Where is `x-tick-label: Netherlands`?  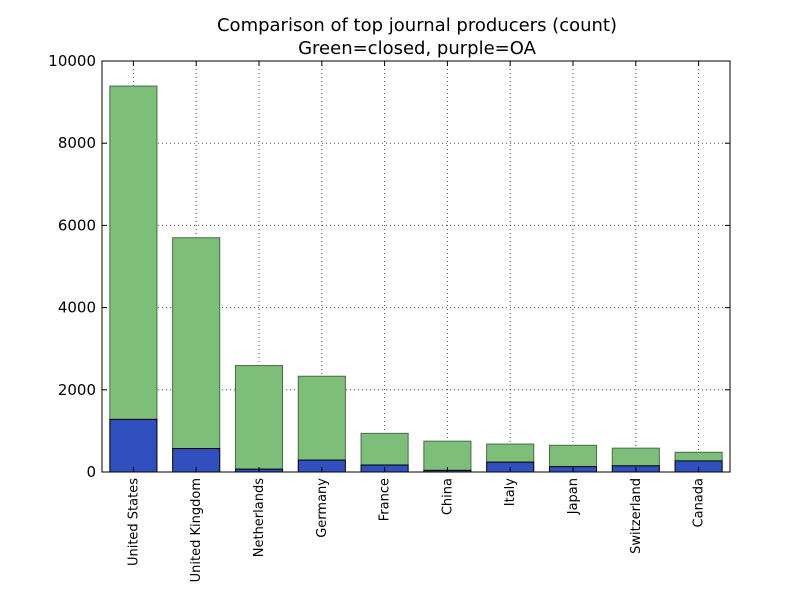
x-tick-label: Netherlands is located at coordinates (259, 517).